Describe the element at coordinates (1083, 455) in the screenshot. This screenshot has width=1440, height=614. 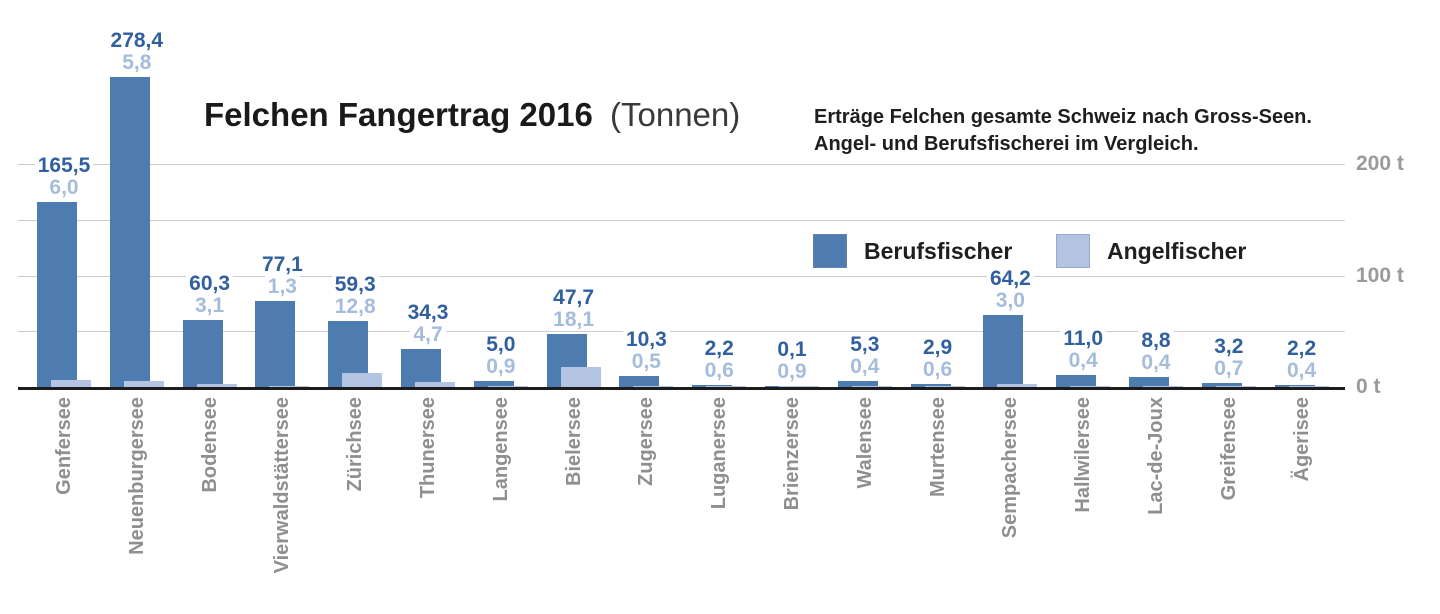
I see `x-axis-label: Hallwilersee` at that location.